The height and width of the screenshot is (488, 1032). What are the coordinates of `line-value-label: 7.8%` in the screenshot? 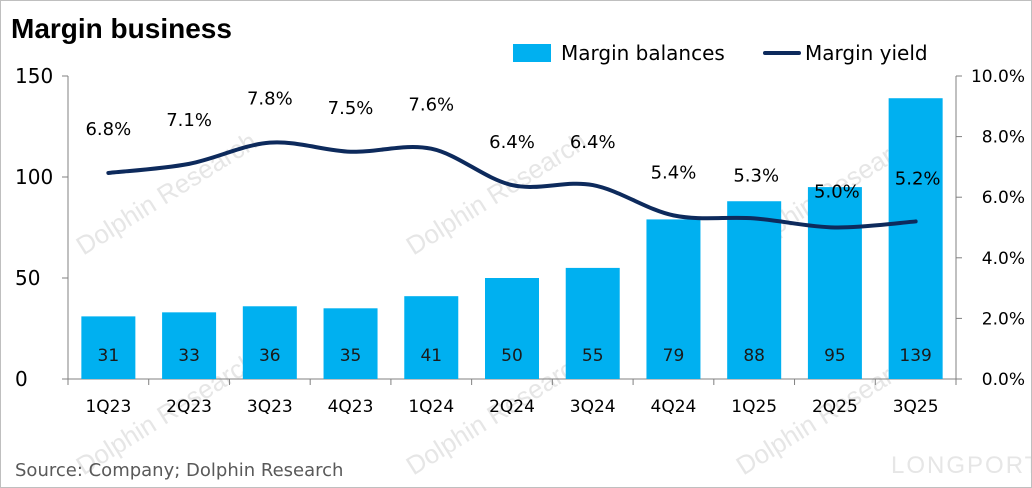 It's located at (270, 99).